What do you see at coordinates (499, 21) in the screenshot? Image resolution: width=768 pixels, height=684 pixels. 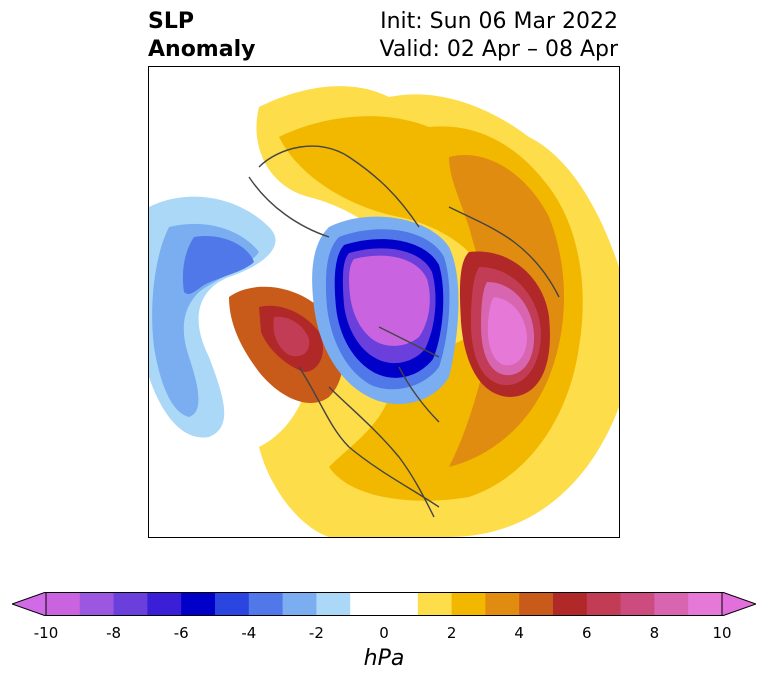 I see `init-date: Init: Sun 06 Mar 2022` at bounding box center [499, 21].